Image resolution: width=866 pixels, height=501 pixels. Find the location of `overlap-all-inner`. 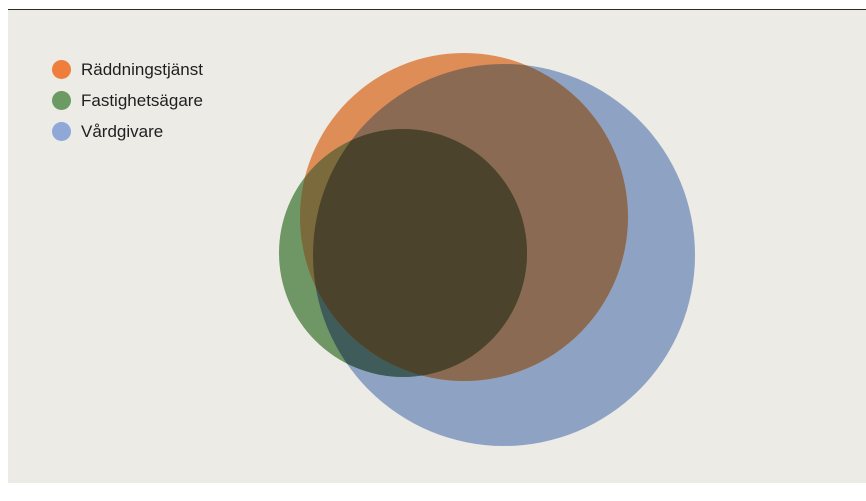

overlap-all-inner is located at coordinates (420, 253).